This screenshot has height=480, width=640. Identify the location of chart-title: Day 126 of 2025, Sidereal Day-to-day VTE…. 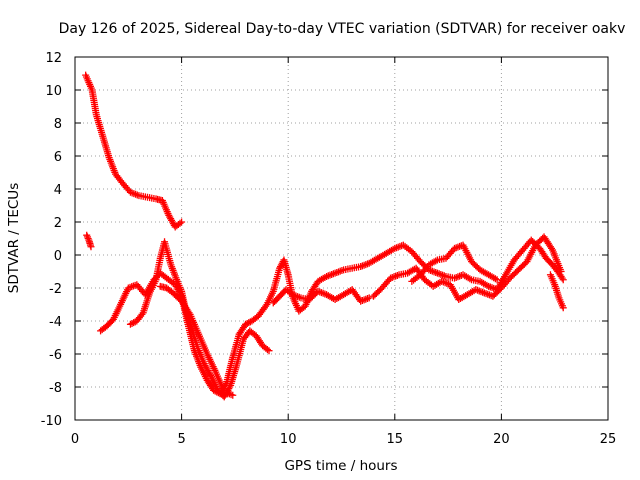
(342, 29).